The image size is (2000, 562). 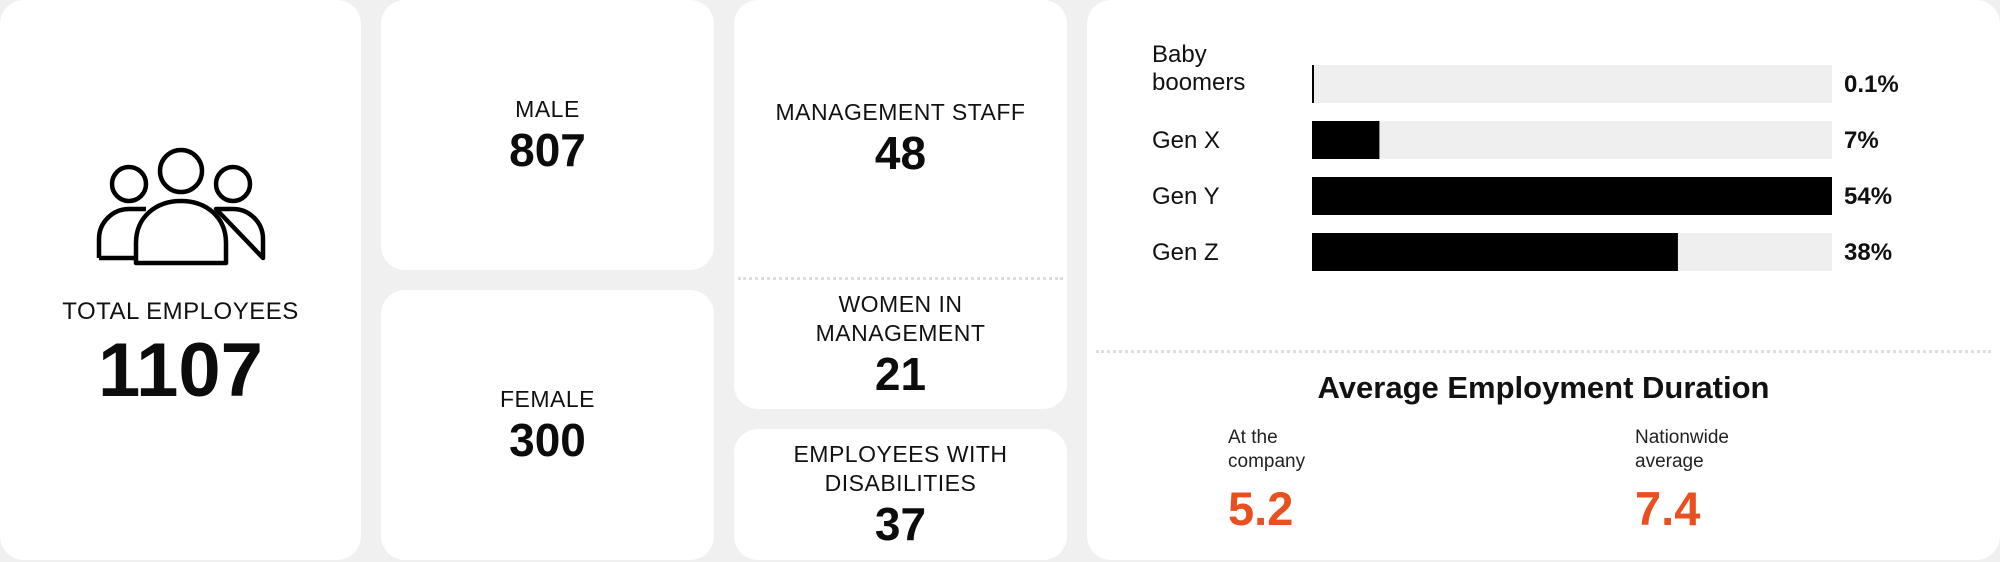 What do you see at coordinates (1543, 387) in the screenshot?
I see `avg-duration-title: Average Employment Duration` at bounding box center [1543, 387].